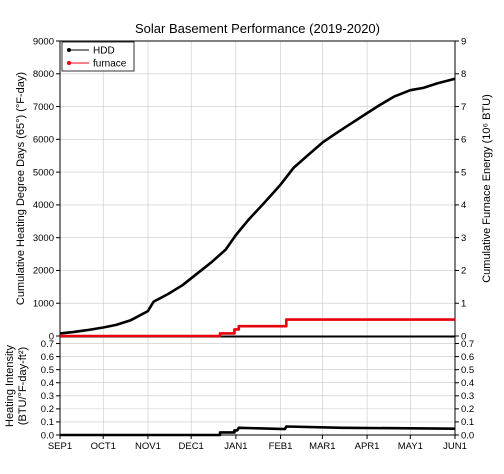 This screenshot has width=504, height=474. I want to click on top-y-tick-label: 8000, so click(43, 74).